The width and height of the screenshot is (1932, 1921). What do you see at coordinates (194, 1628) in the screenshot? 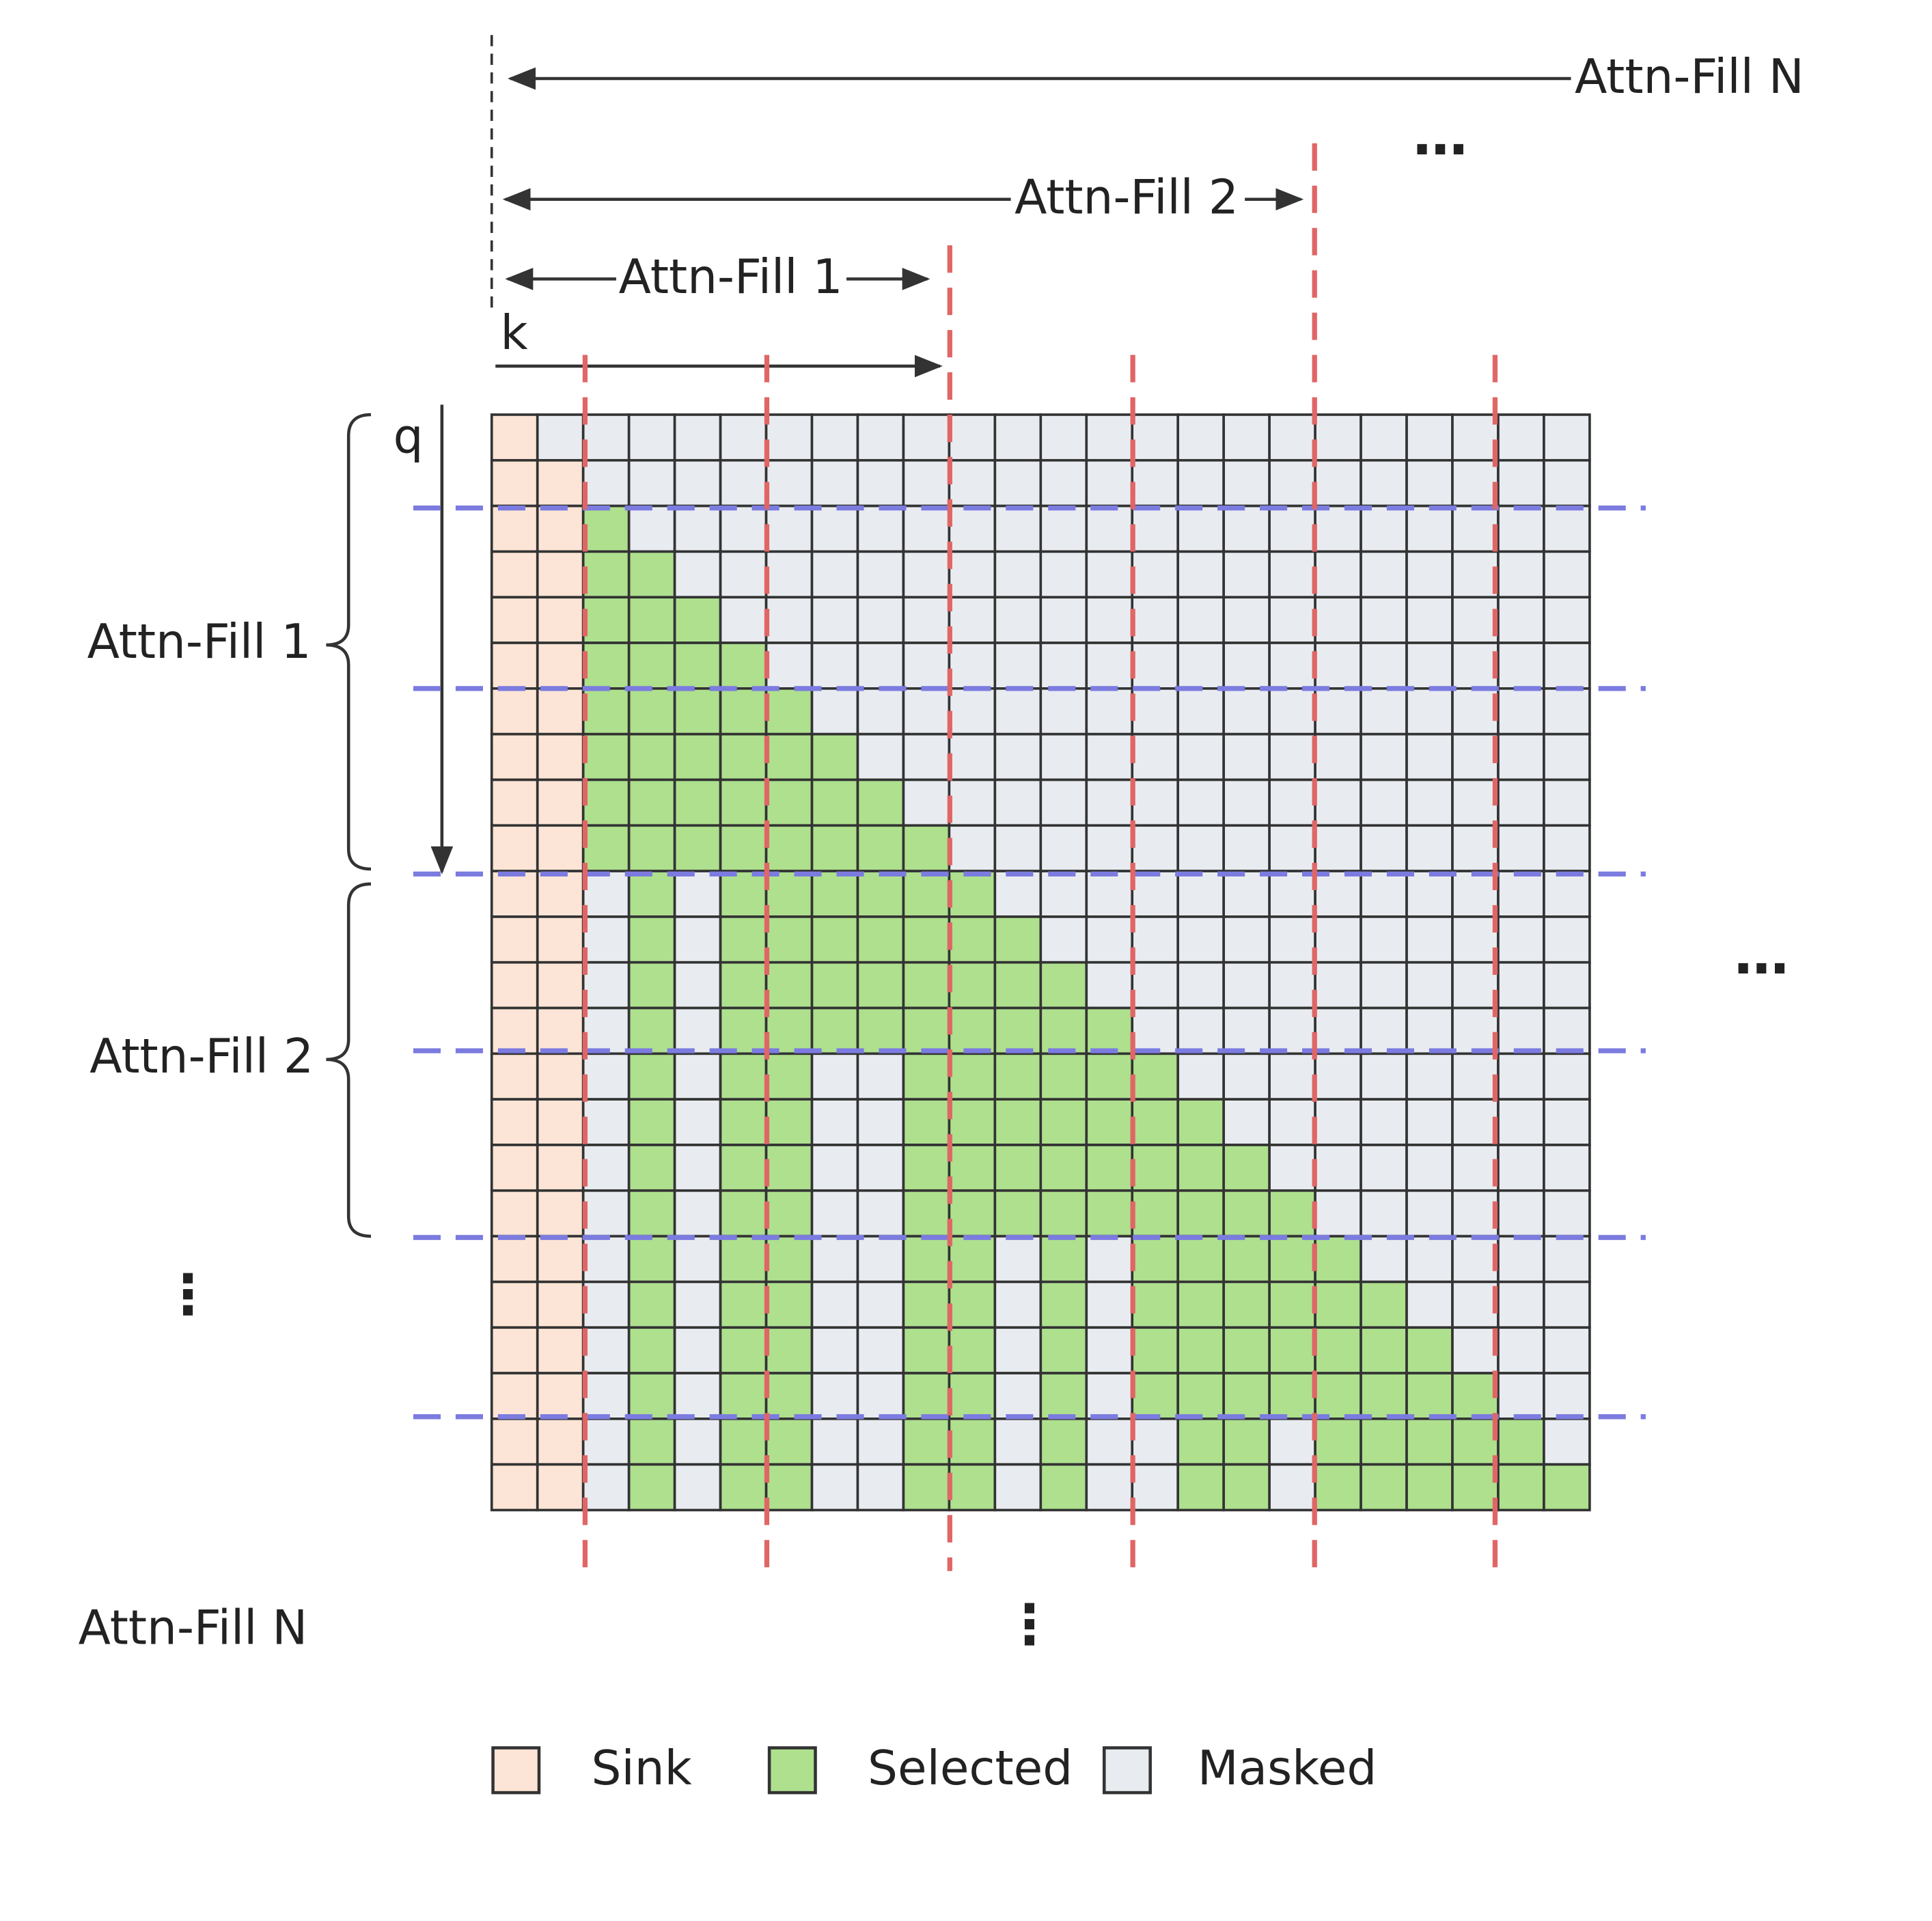
I see `group-label: Attn-Fill N` at bounding box center [194, 1628].